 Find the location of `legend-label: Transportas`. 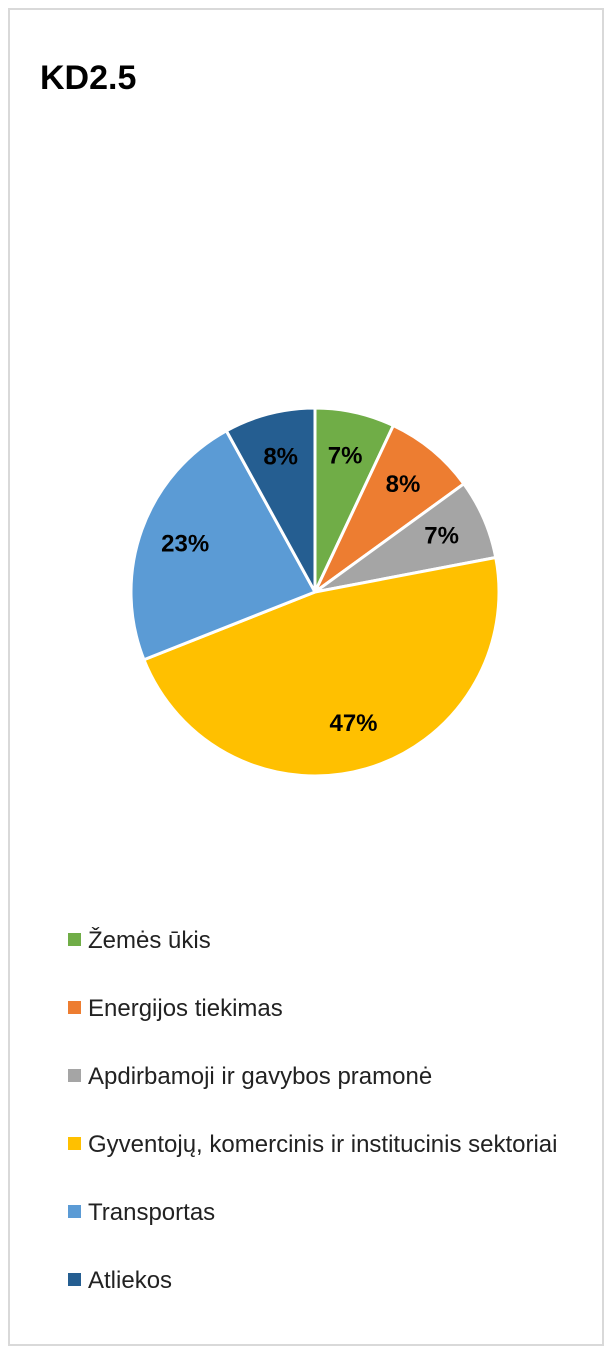

legend-label: Transportas is located at coordinates (152, 1212).